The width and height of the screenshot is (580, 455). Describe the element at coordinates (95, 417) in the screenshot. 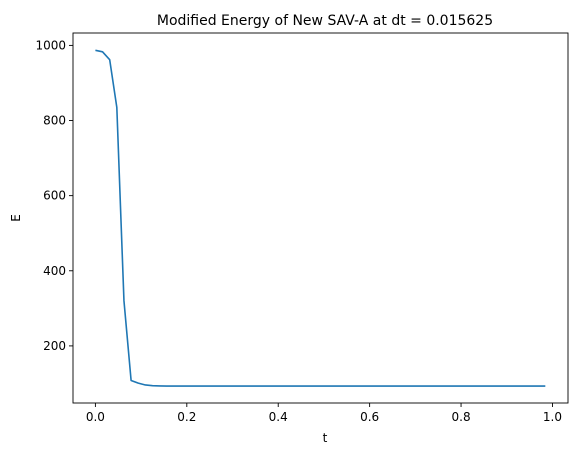

I see `x-tick-label: 0.0` at that location.